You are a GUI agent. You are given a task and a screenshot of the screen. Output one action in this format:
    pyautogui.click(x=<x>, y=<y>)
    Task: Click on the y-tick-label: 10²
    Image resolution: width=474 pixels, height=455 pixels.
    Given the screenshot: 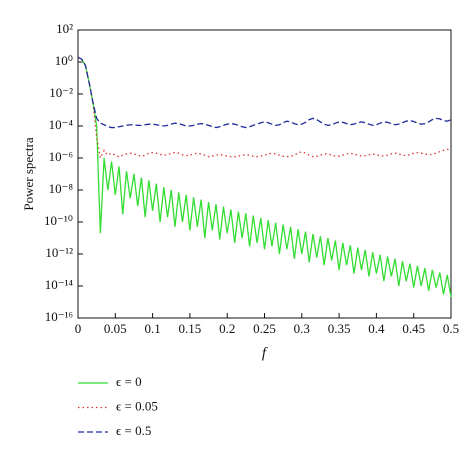 What is the action you would take?
    pyautogui.click(x=64, y=28)
    